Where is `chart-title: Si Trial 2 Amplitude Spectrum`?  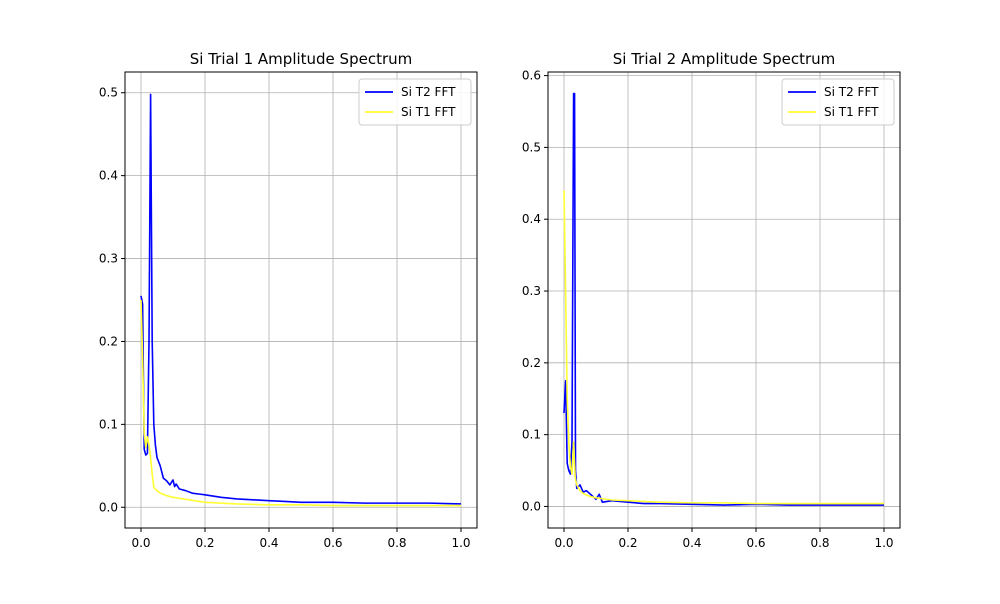 chart-title: Si Trial 2 Amplitude Spectrum is located at coordinates (724, 59).